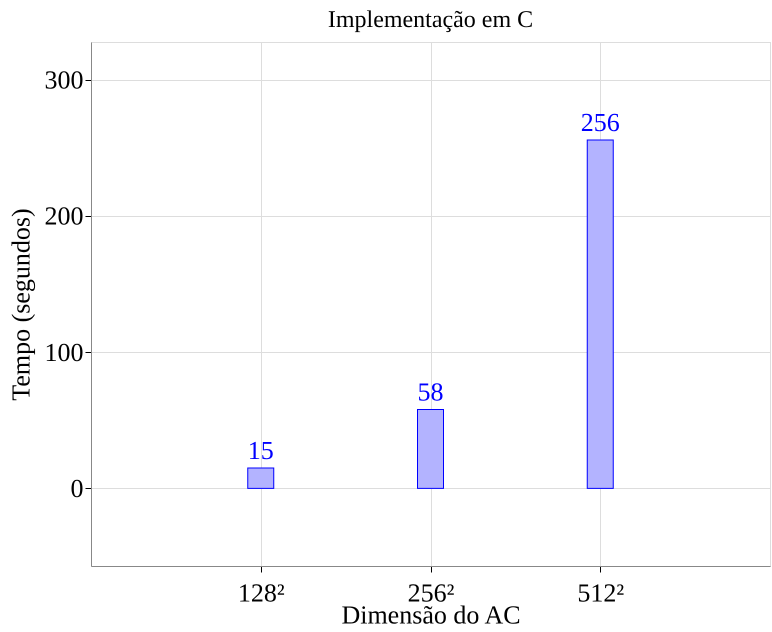 The height and width of the screenshot is (632, 772). What do you see at coordinates (261, 451) in the screenshot?
I see `data-label: 15` at bounding box center [261, 451].